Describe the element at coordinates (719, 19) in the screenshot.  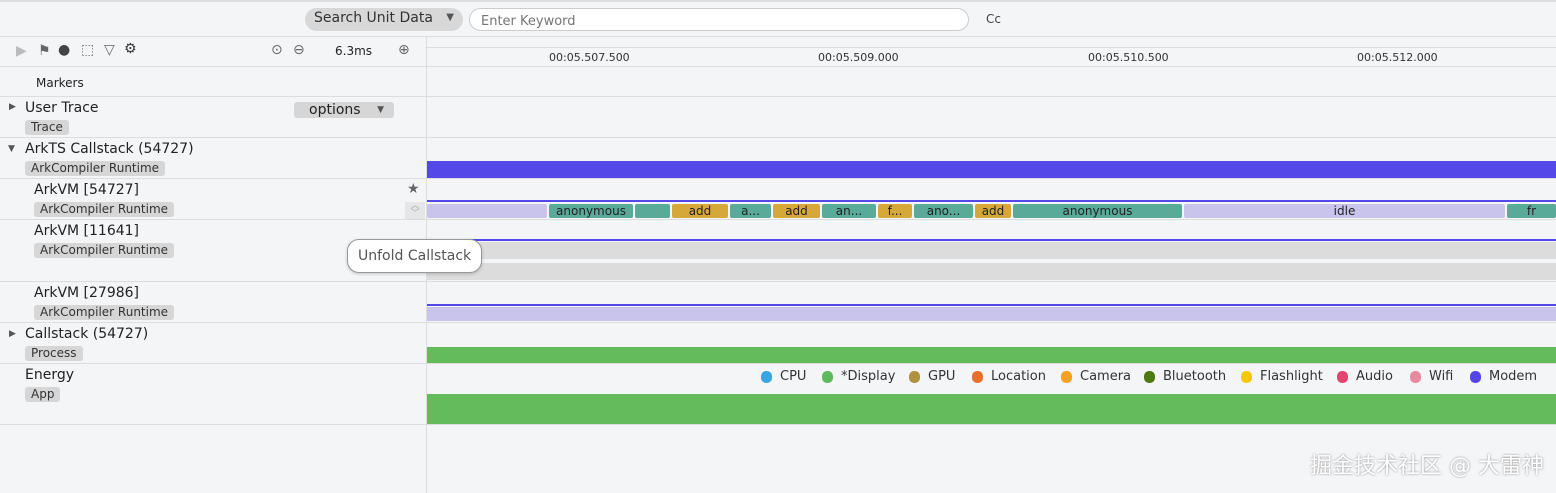
I see `keyword-input` at that location.